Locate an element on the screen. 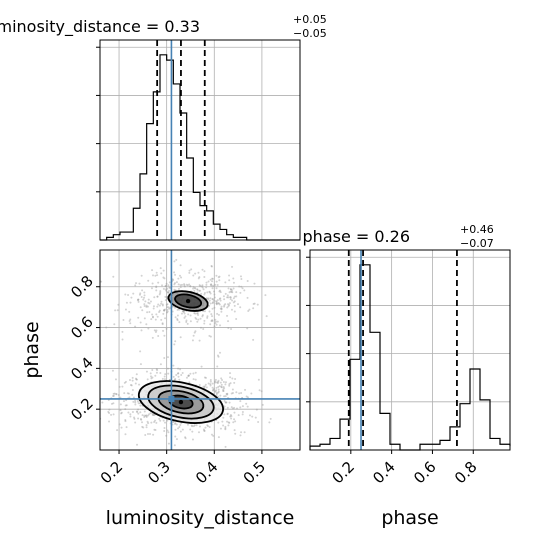 The height and width of the screenshot is (550, 550). contour-line is located at coordinates (181, 402).